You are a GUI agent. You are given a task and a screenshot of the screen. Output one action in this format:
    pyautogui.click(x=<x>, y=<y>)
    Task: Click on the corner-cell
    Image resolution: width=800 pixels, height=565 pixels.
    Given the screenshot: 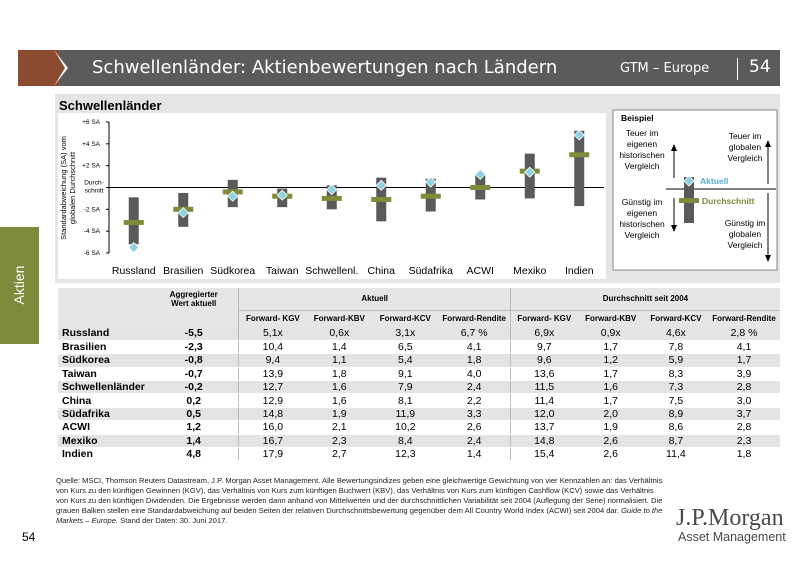 What is the action you would take?
    pyautogui.click(x=103, y=299)
    